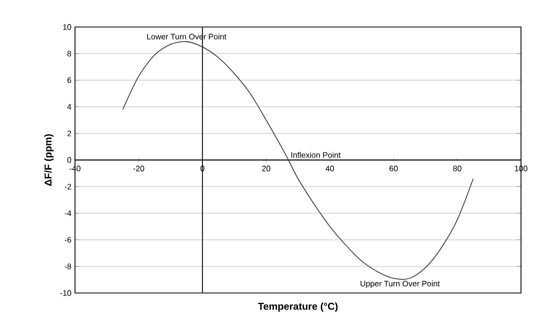 The image size is (560, 326). Describe the element at coordinates (298, 307) in the screenshot. I see `x-axis-title: Temperature (°C)` at that location.